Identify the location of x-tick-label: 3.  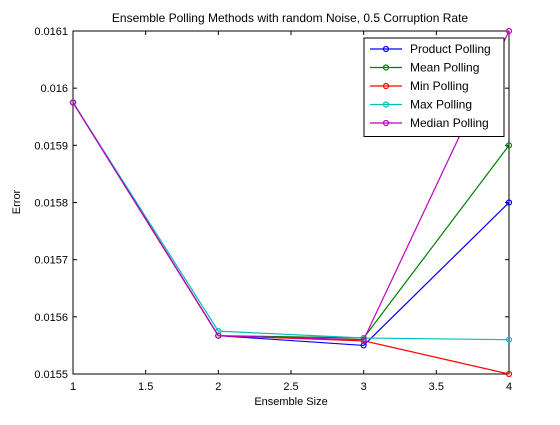
(364, 387).